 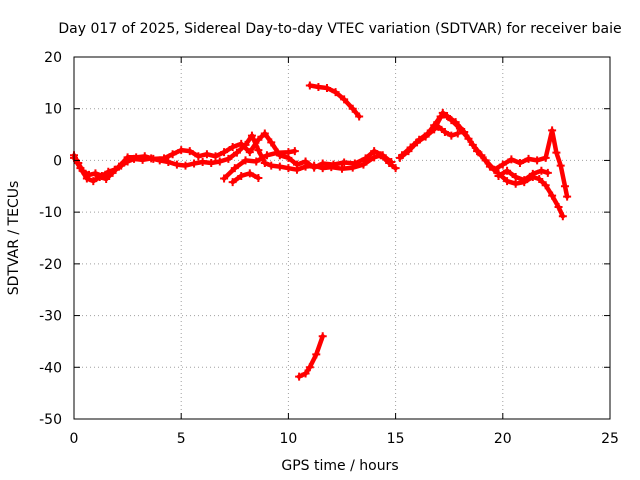 What do you see at coordinates (14, 238) in the screenshot?
I see `y-axis-label: SDTVAR / TECUs` at bounding box center [14, 238].